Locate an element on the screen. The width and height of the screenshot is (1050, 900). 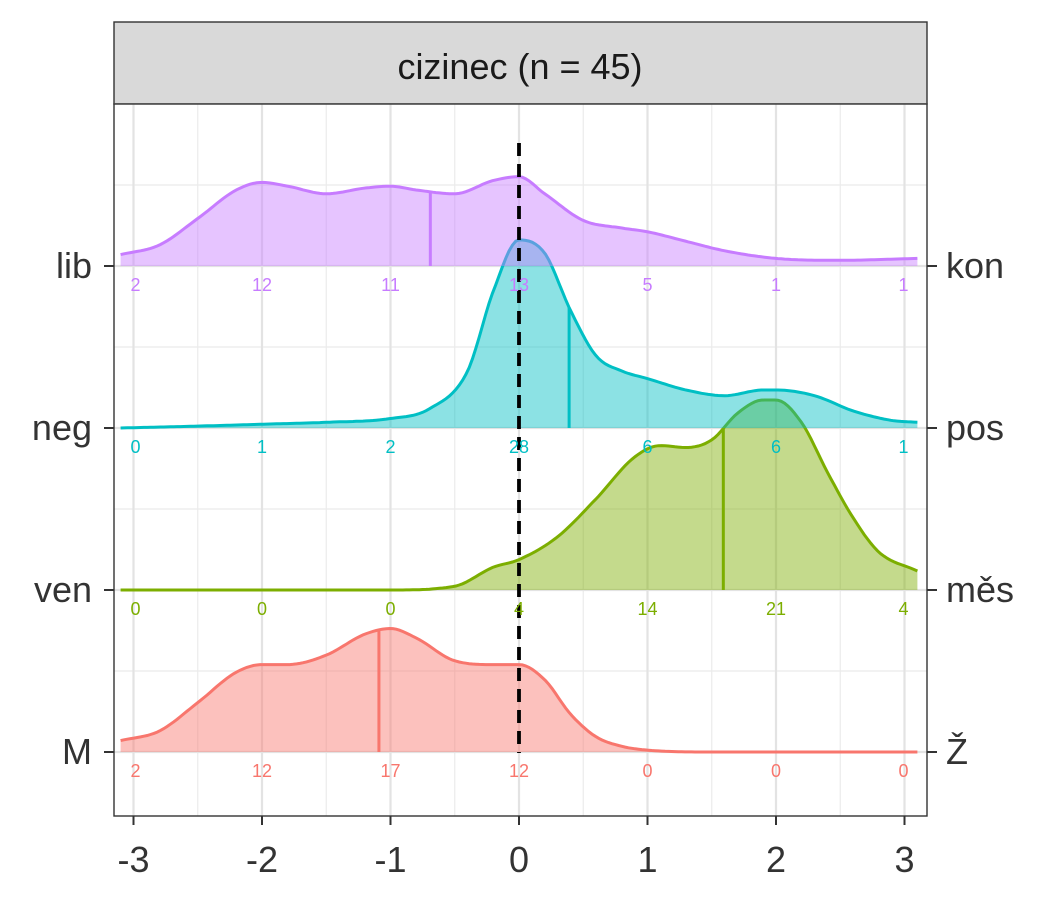
count-label: 14 is located at coordinates (647, 609).